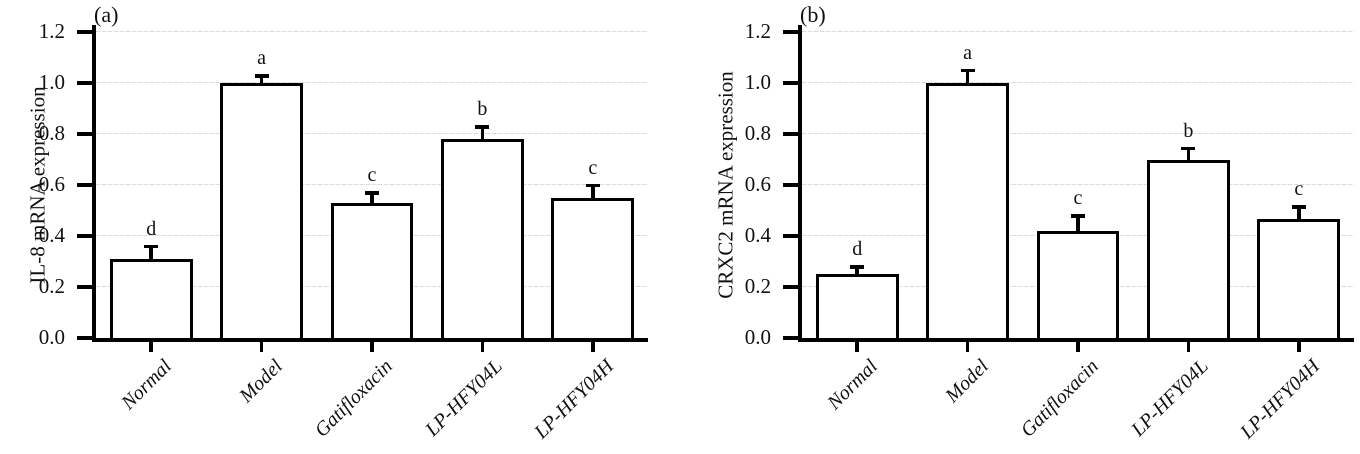 The height and width of the screenshot is (454, 1360). I want to click on panel-label: (a), so click(106, 14).